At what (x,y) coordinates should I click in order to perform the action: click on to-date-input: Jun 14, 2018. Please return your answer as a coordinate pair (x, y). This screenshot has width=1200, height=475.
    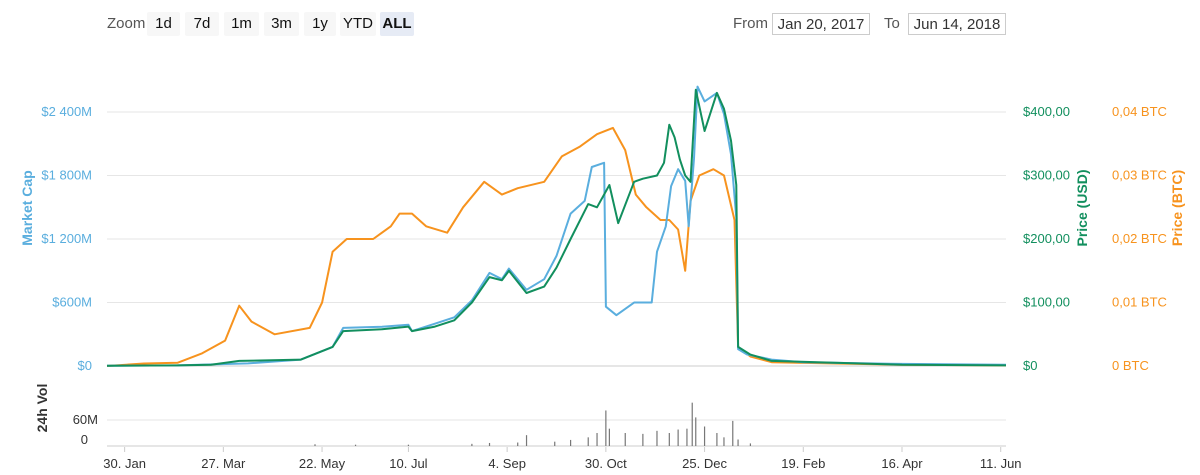
    Looking at the image, I should click on (957, 24).